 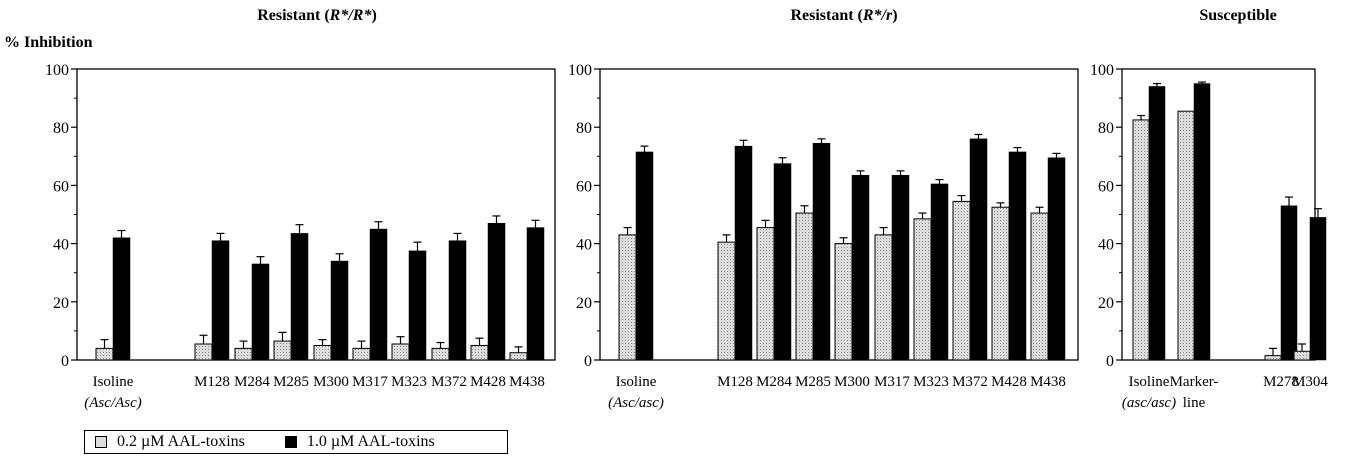 What do you see at coordinates (101, 442) in the screenshot?
I see `legend-swatch-light` at bounding box center [101, 442].